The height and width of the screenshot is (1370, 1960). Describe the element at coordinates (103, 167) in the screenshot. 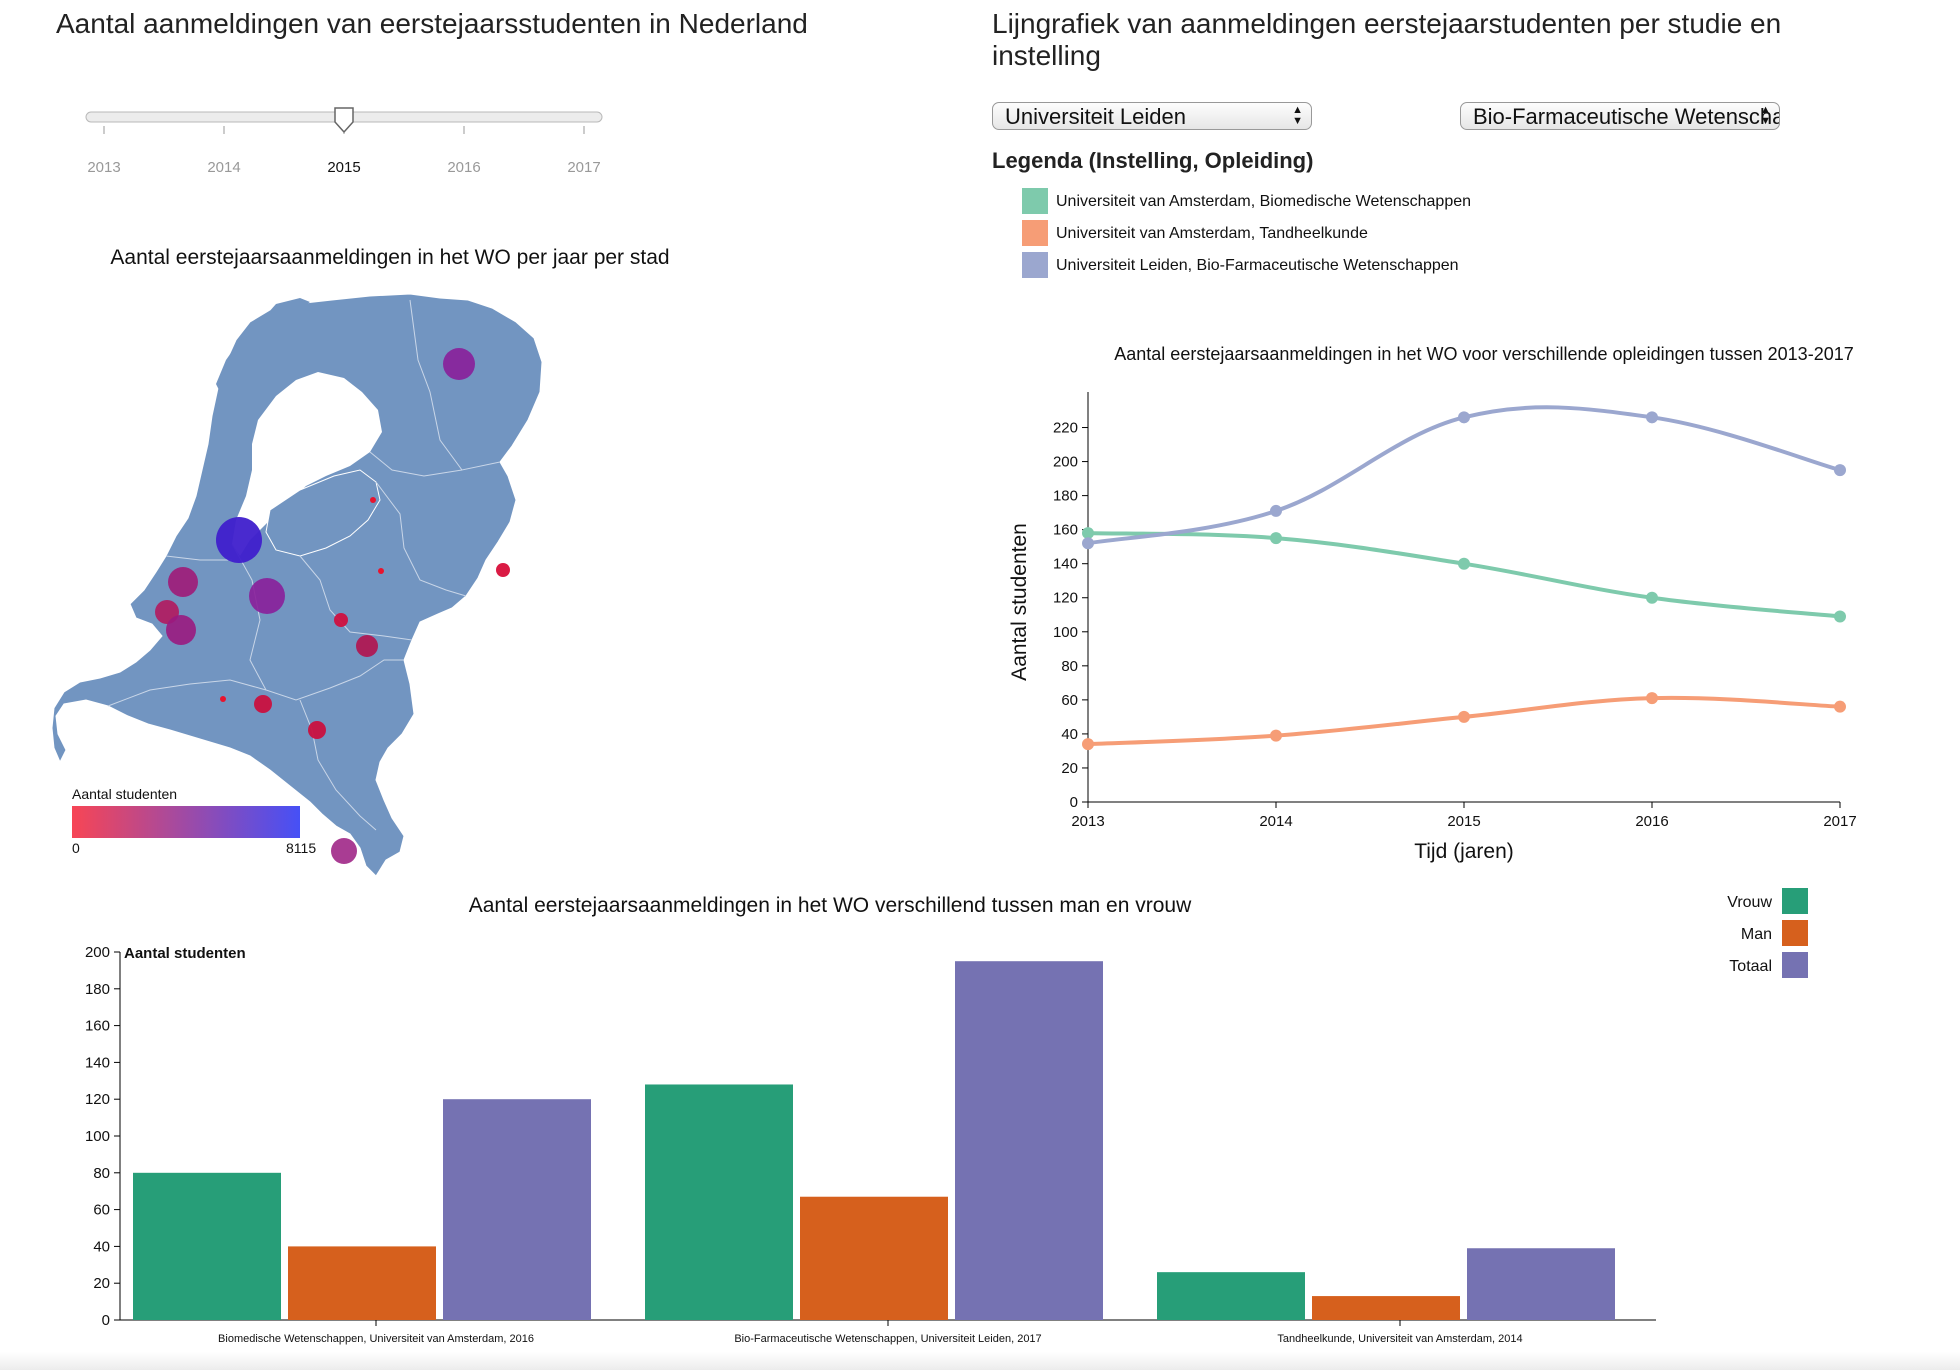

I see `slider-year-label: 2013` at that location.